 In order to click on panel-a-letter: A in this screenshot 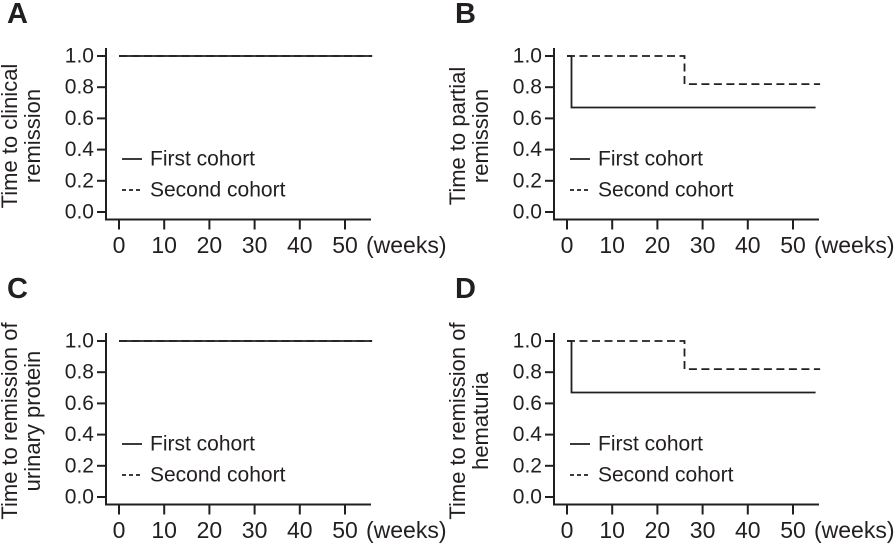, I will do `click(17, 15)`.